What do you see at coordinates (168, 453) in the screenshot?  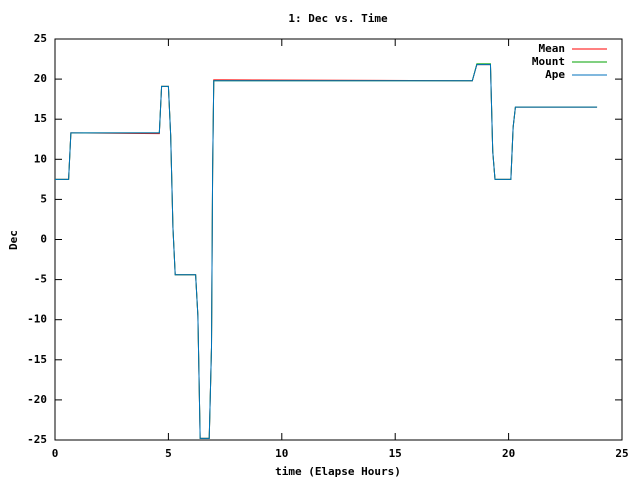 I see `x-tick-label: 5` at bounding box center [168, 453].